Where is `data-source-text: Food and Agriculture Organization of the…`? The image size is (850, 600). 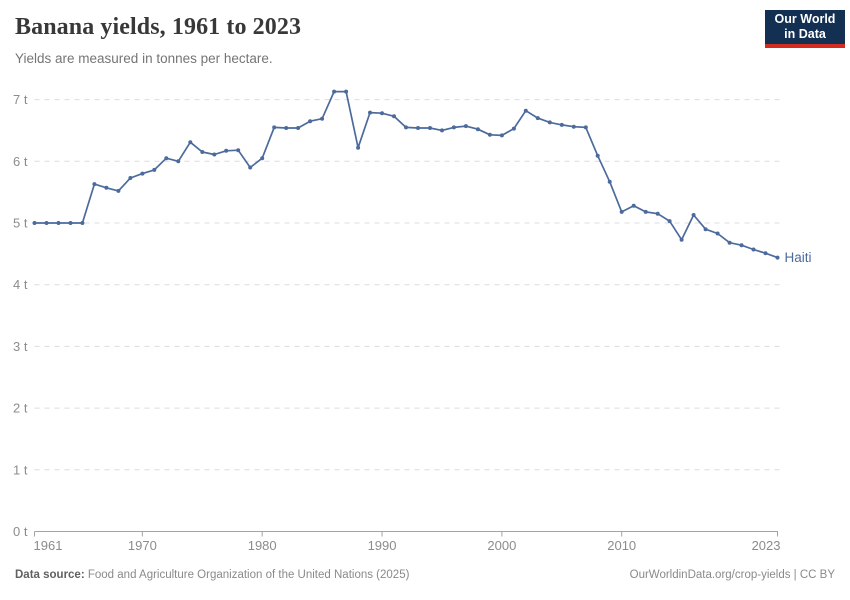 data-source-text: Food and Agriculture Organization of the… is located at coordinates (247, 575).